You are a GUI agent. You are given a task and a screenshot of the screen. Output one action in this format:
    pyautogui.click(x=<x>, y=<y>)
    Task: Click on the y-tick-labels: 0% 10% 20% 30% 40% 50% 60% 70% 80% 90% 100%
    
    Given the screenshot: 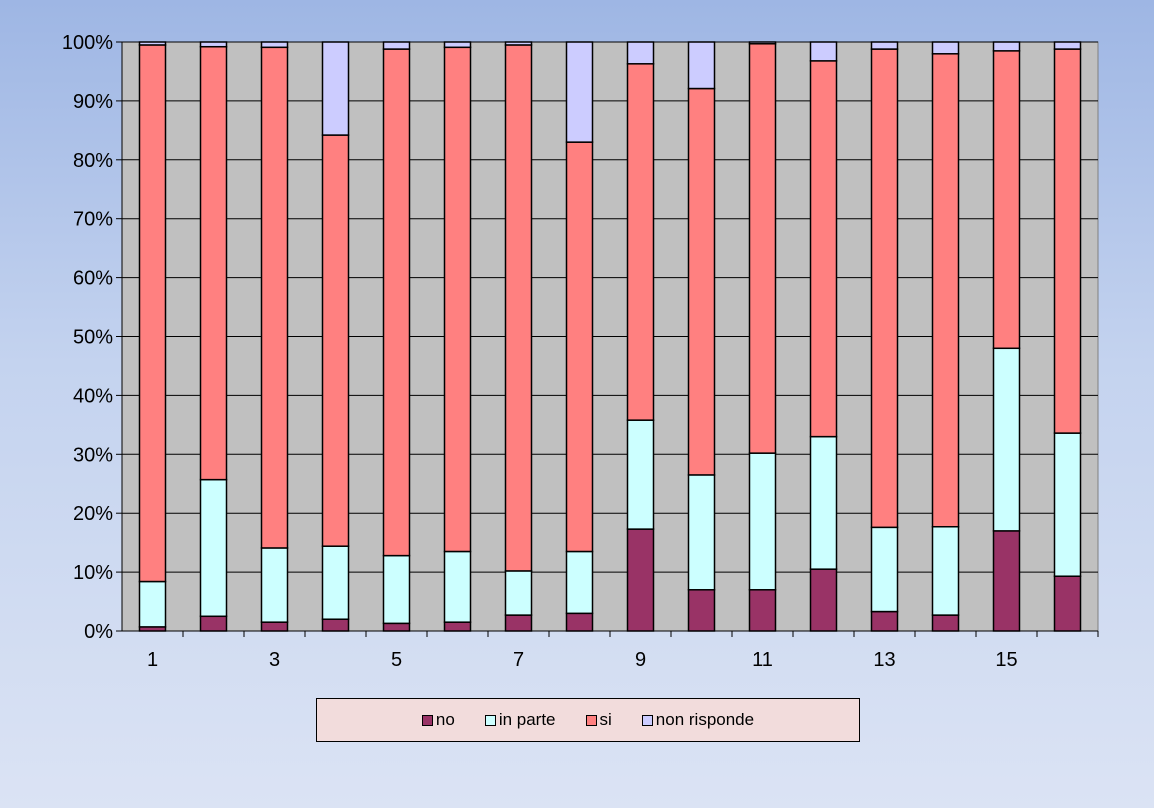 What is the action you would take?
    pyautogui.click(x=92, y=337)
    